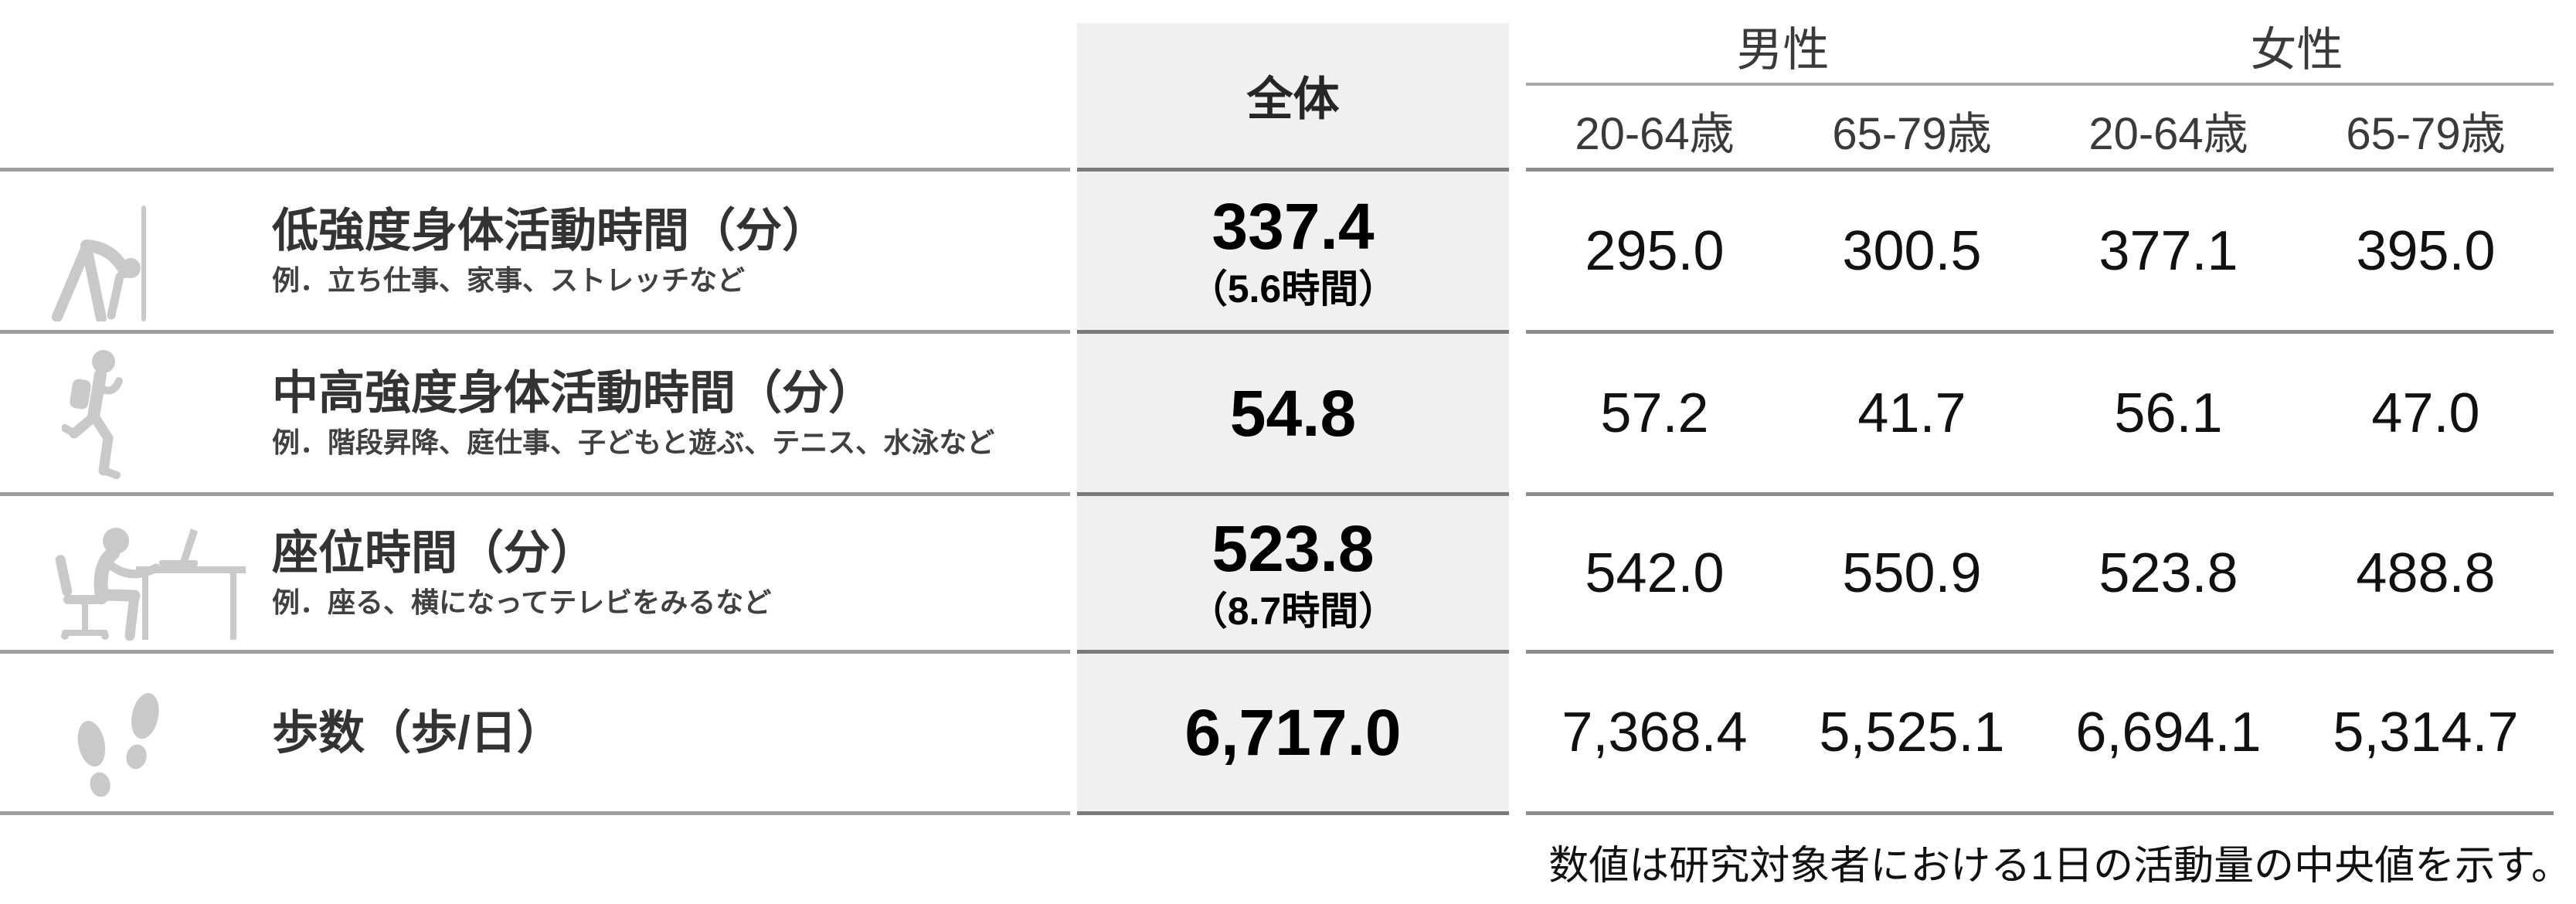 The image size is (2576, 904). I want to click on row-title: 低強度身体活動時間（分）, so click(550, 231).